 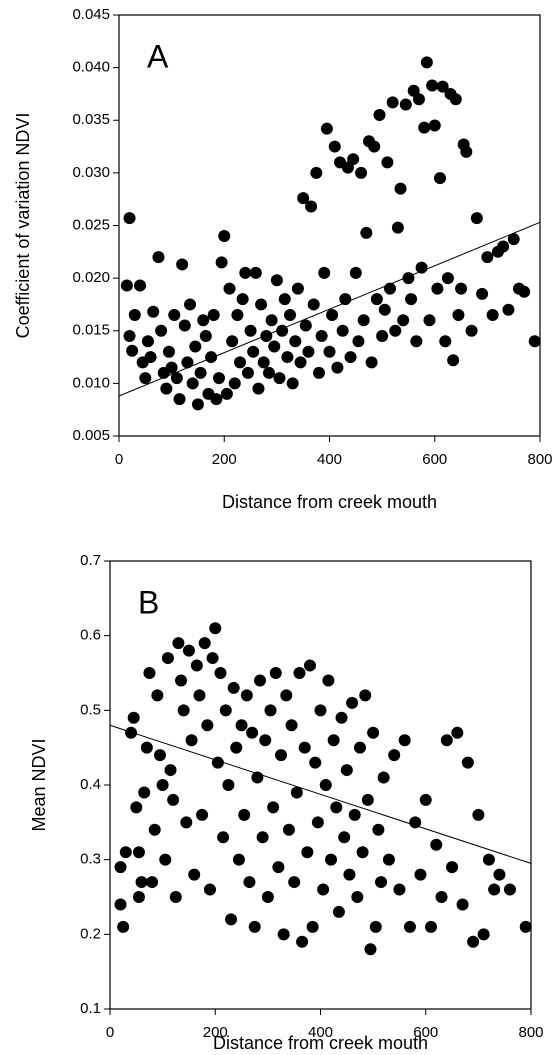 What do you see at coordinates (320, 794) in the screenshot?
I see `trend-line` at bounding box center [320, 794].